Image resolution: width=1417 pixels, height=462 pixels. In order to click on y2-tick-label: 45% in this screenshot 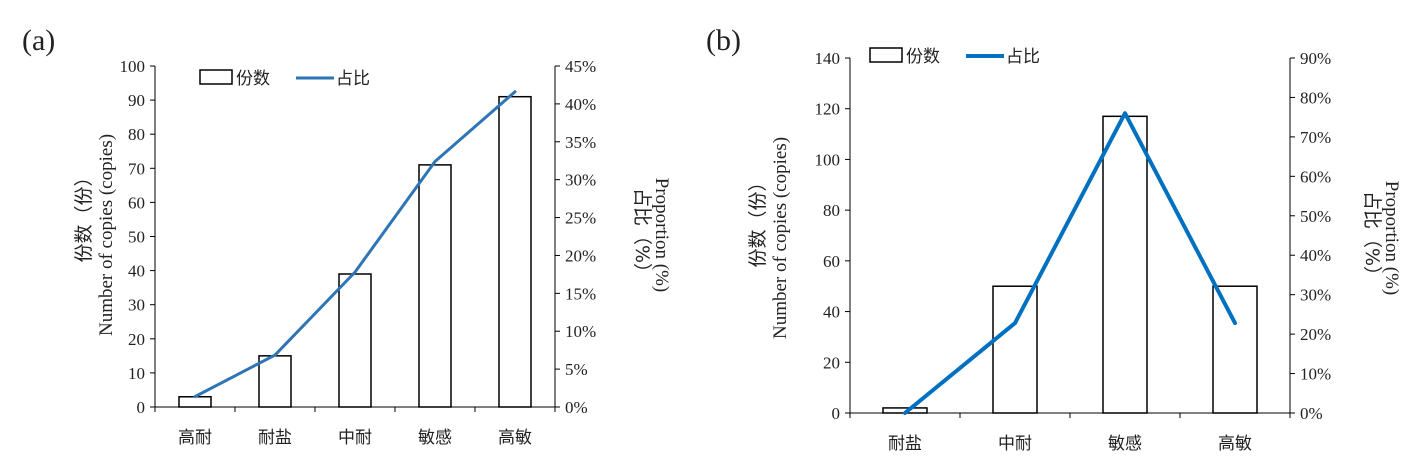, I will do `click(580, 66)`.